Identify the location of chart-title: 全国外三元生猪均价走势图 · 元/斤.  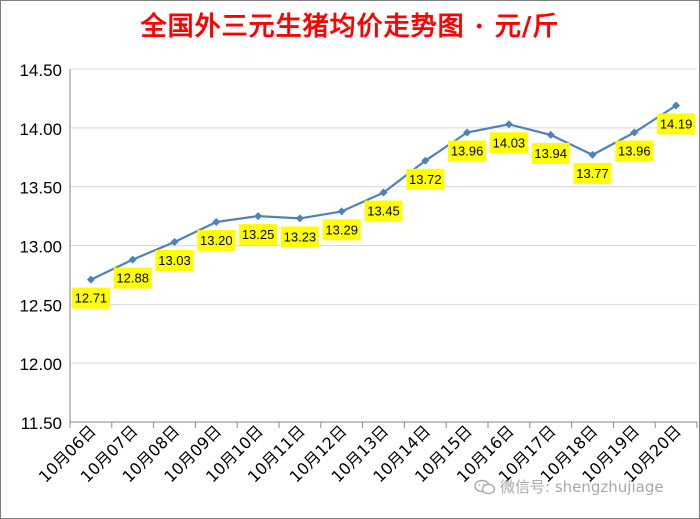
(350, 27).